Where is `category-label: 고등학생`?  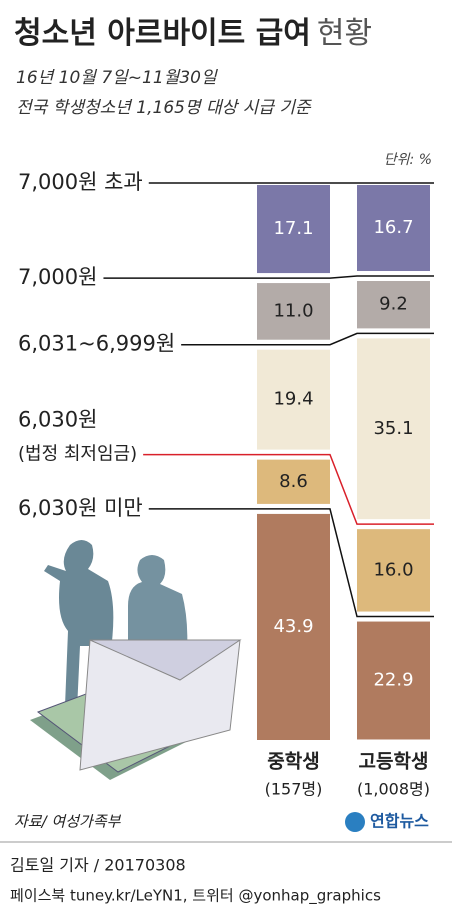
category-label: 고등학생 is located at coordinates (394, 762).